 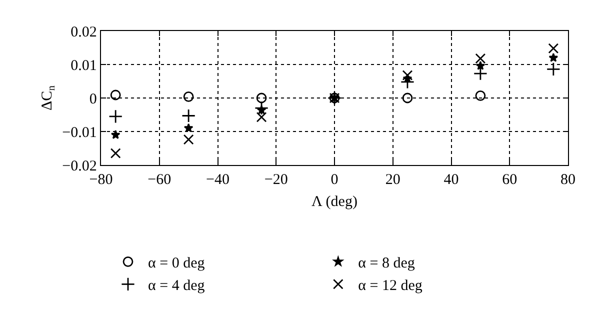 I want to click on x-tick-label: −80, so click(x=101, y=180).